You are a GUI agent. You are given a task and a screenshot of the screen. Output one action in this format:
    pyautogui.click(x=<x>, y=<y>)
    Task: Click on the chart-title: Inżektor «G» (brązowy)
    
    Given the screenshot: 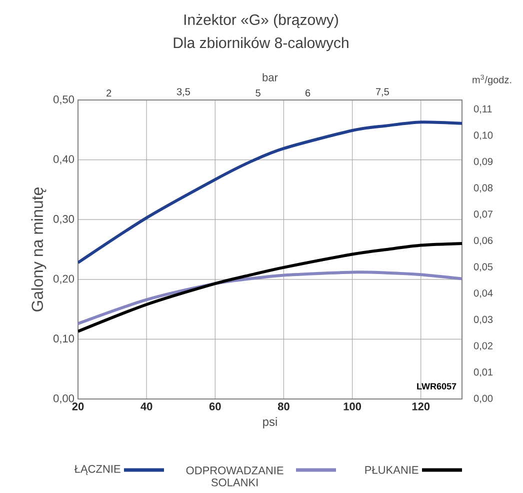 What is the action you would take?
    pyautogui.click(x=261, y=21)
    